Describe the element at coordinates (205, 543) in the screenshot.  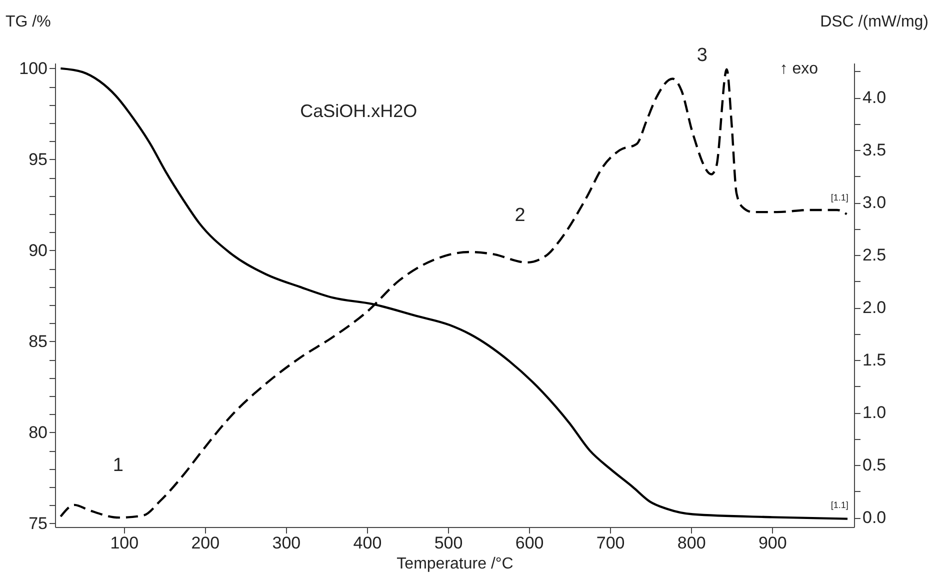
I see `x-tick-label: 200` at that location.